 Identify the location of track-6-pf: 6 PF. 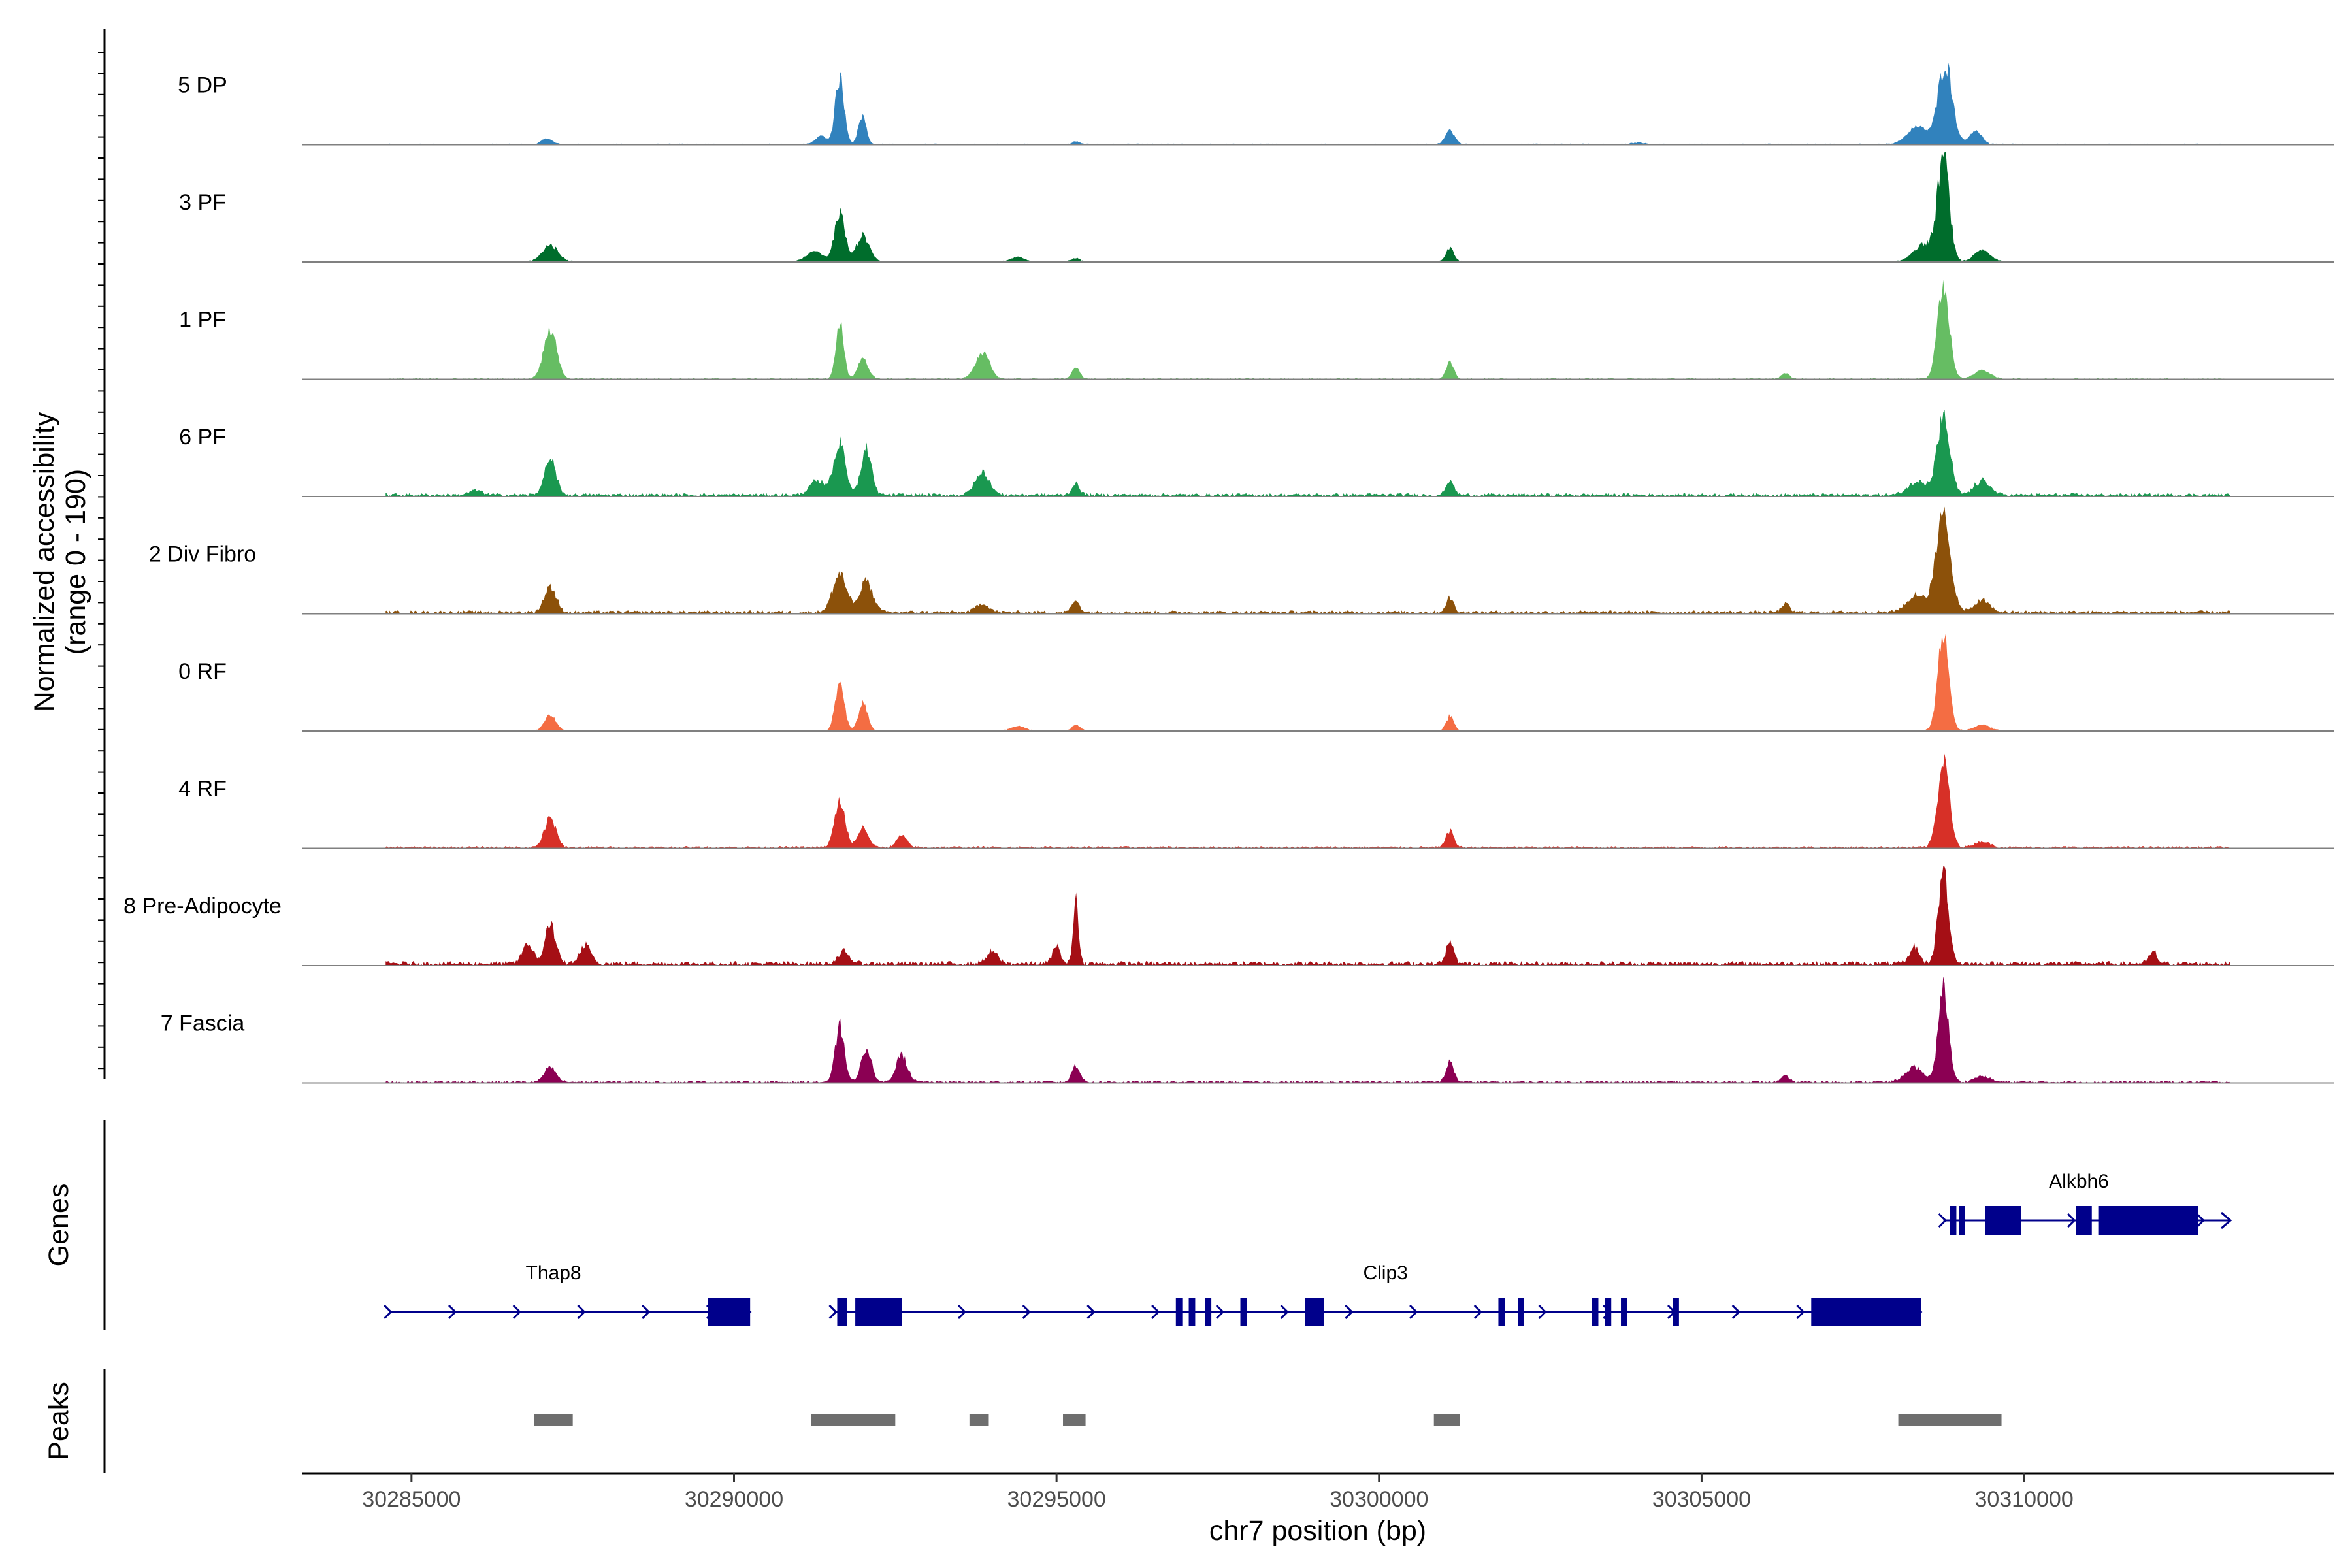
(1256, 453).